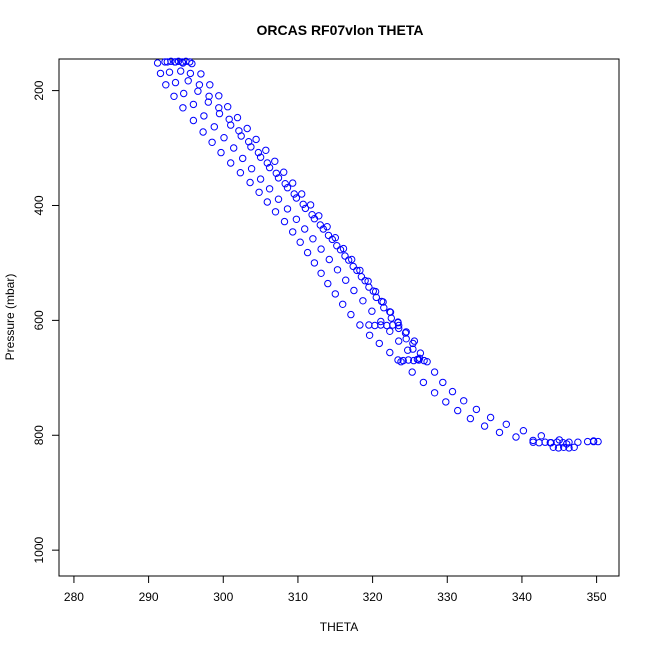 This screenshot has height=650, width=650. I want to click on x-tick-label: 280, so click(74, 597).